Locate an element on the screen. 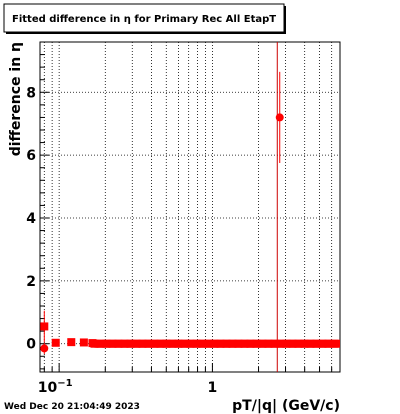  y-tick-label: 4 is located at coordinates (31, 219).